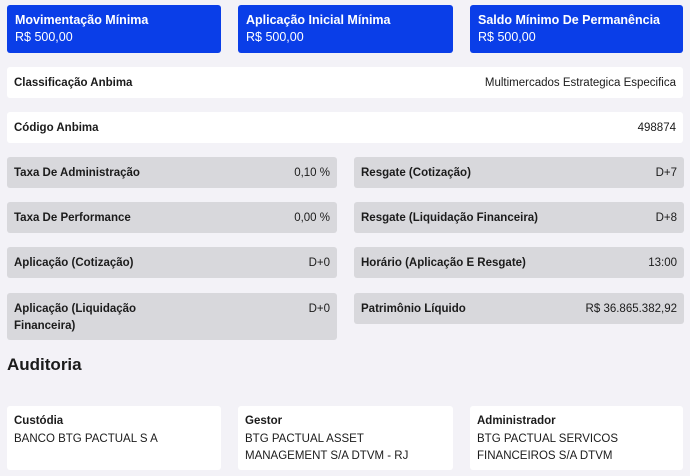 The width and height of the screenshot is (690, 476). What do you see at coordinates (73, 82) in the screenshot?
I see `row-label: Classificação Anbima` at bounding box center [73, 82].